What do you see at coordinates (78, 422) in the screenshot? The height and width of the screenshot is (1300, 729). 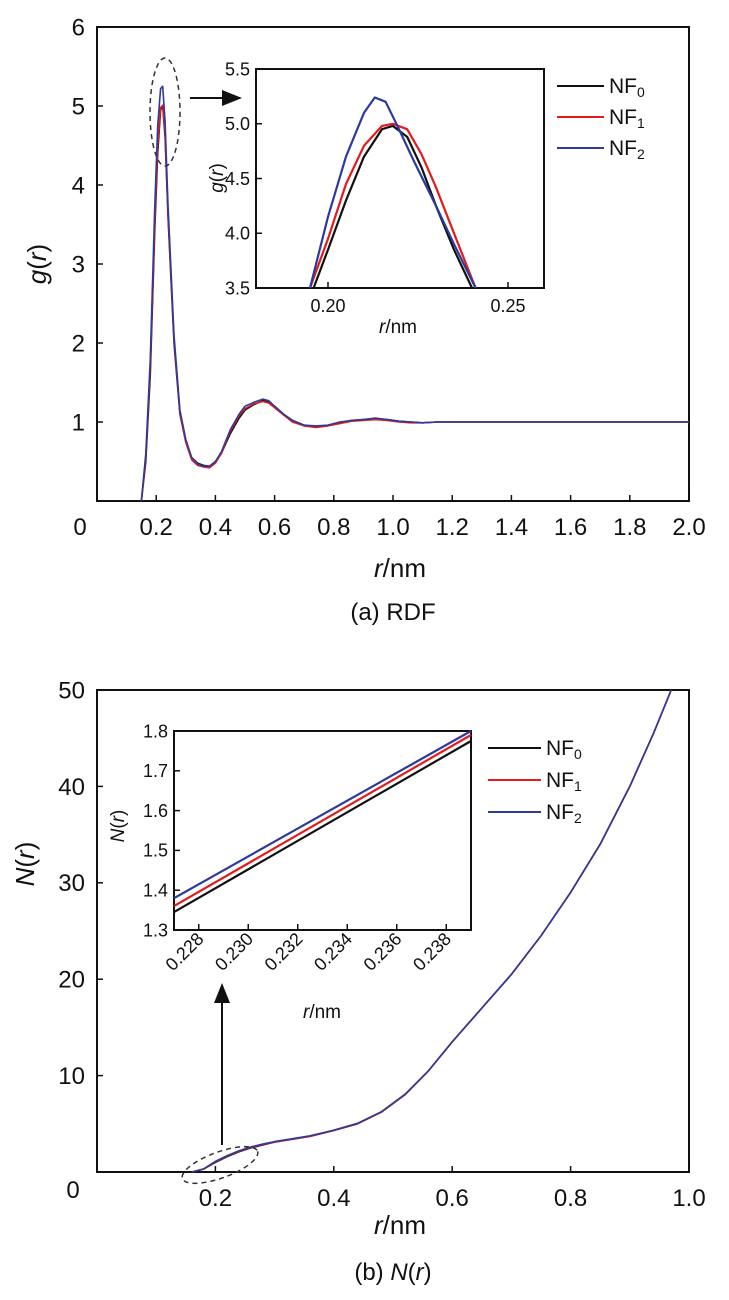 I see `panel-a-y-tick-label: 1` at bounding box center [78, 422].